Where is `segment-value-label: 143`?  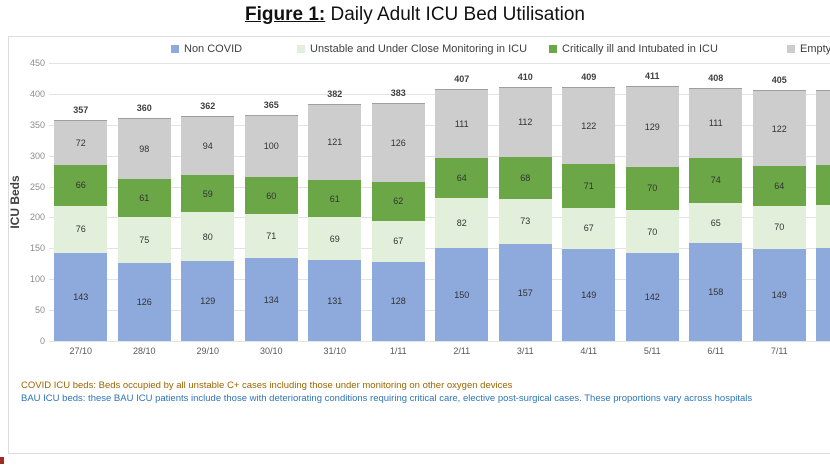 segment-value-label: 143 is located at coordinates (81, 296).